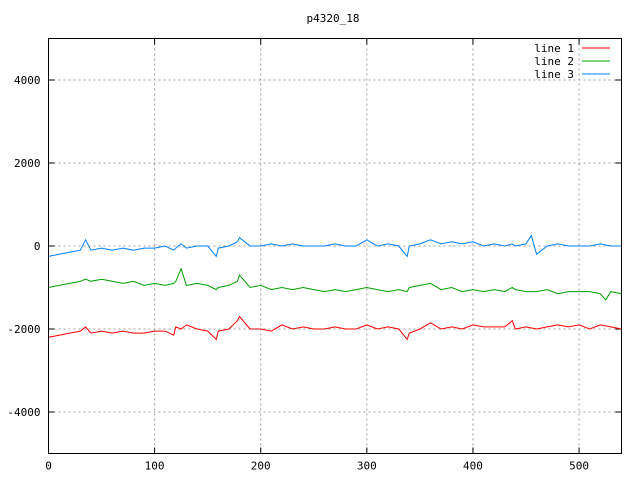 The height and width of the screenshot is (480, 640). What do you see at coordinates (37, 246) in the screenshot?
I see `y-tick-label: 0` at bounding box center [37, 246].